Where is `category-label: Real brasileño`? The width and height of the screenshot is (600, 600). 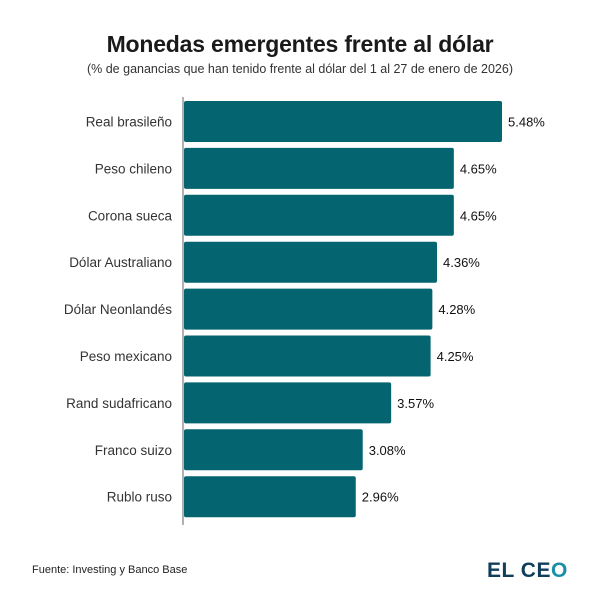 category-label: Real brasileño is located at coordinates (129, 122).